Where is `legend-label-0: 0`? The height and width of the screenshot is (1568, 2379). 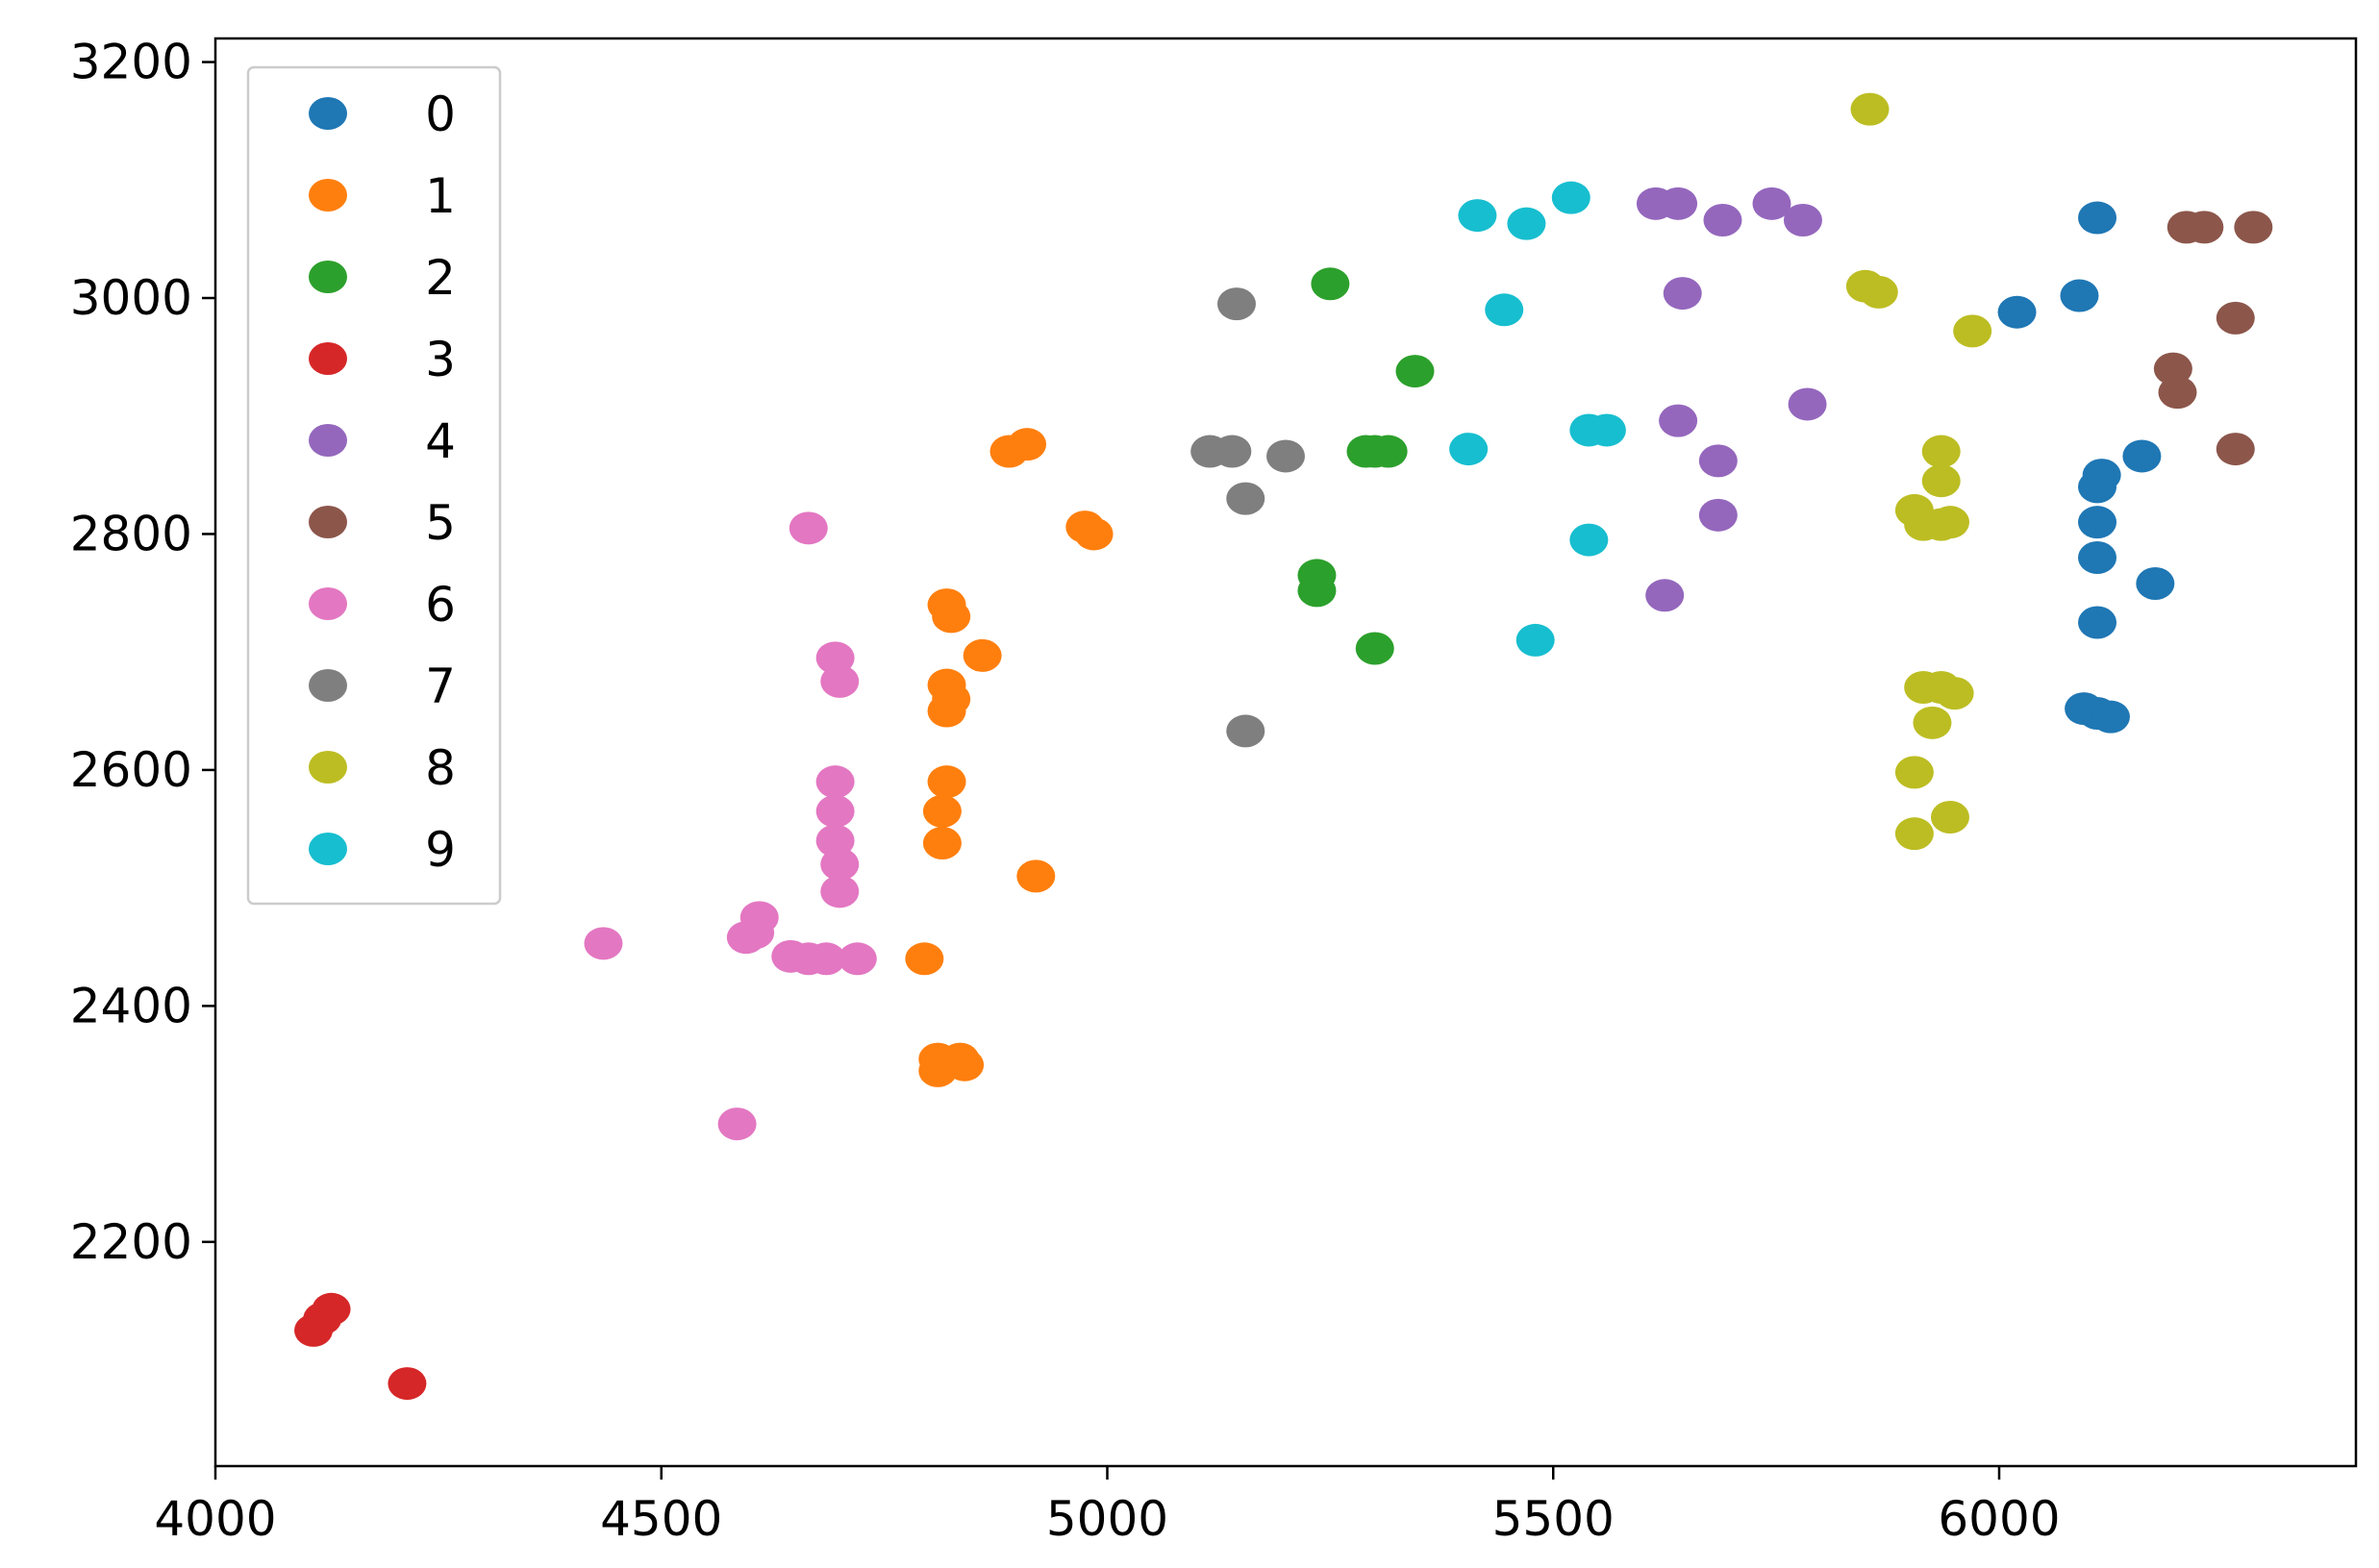
legend-label-0: 0 is located at coordinates (440, 114).